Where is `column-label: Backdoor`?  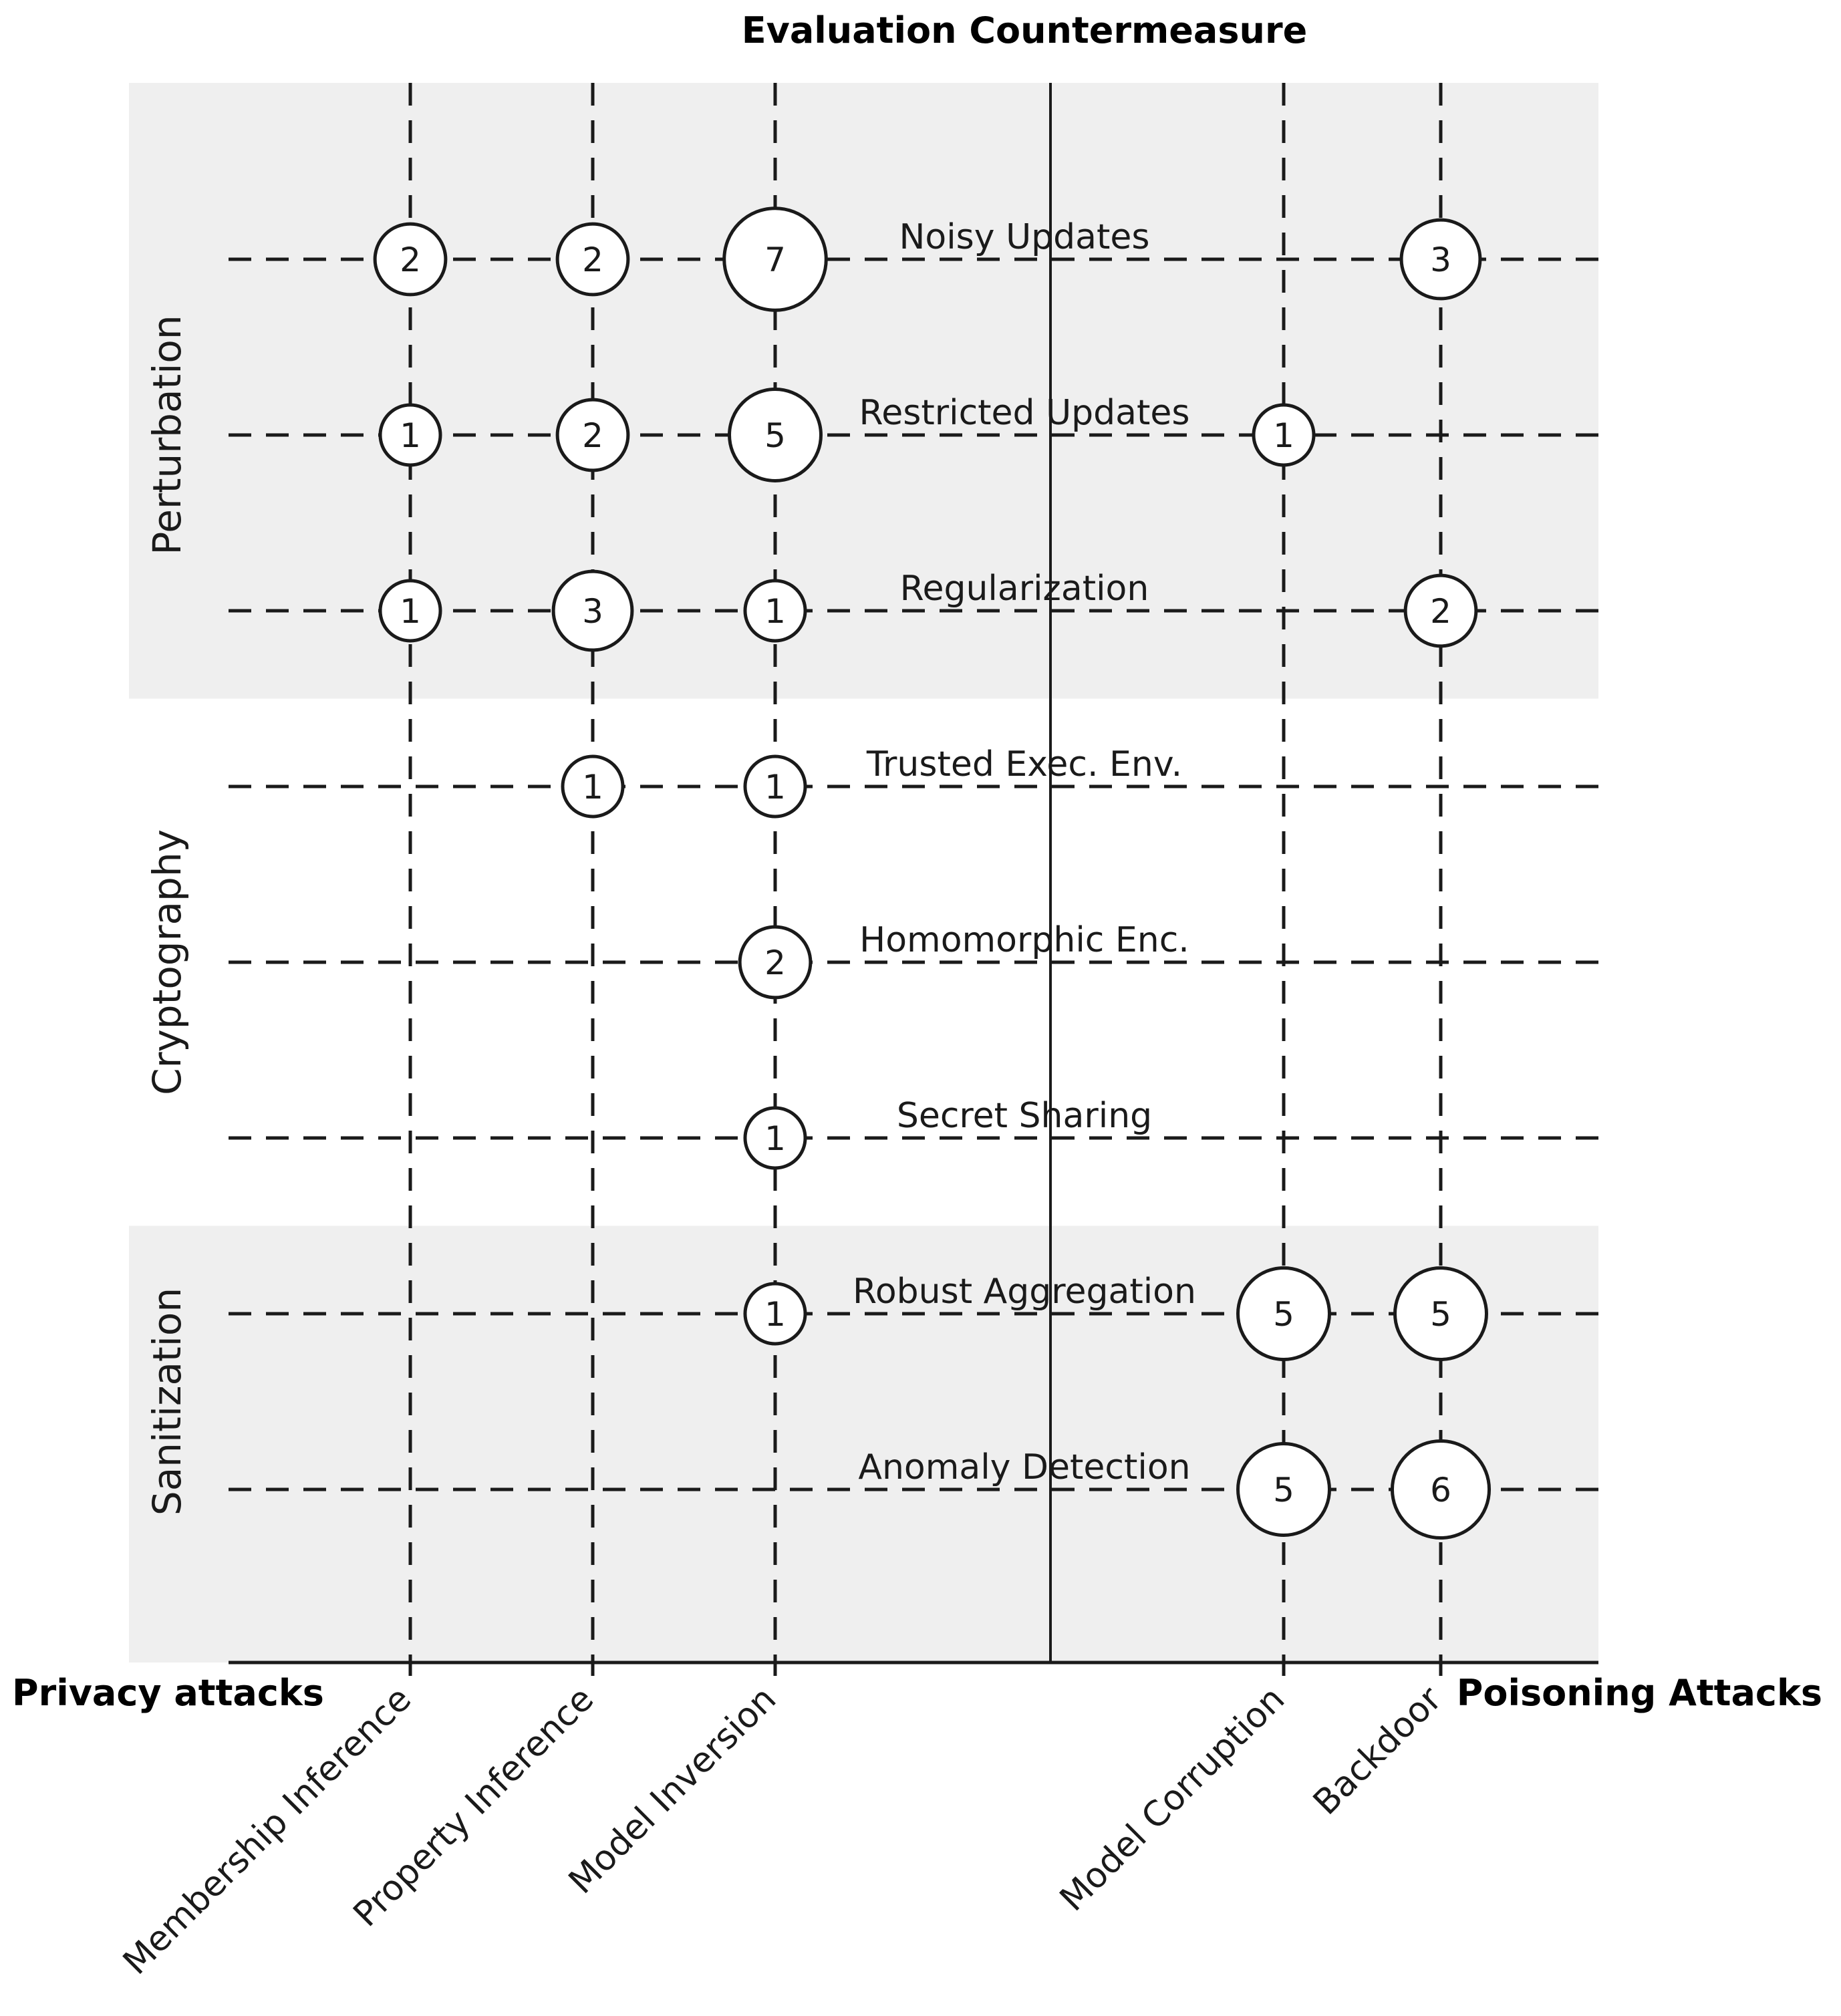 column-label: Backdoor is located at coordinates (1378, 1751).